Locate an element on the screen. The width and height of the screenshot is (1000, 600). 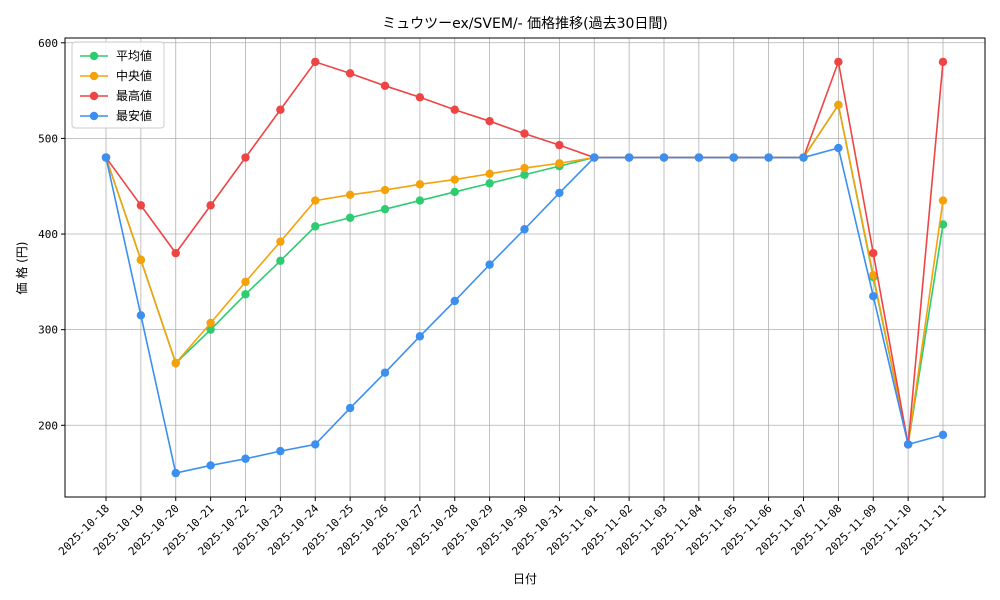
legend-item: 最安値 is located at coordinates (116, 115).